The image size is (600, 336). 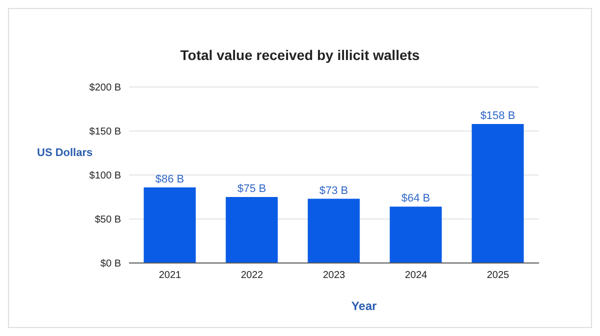 I want to click on y-tick-label: $200 B, so click(x=105, y=88).